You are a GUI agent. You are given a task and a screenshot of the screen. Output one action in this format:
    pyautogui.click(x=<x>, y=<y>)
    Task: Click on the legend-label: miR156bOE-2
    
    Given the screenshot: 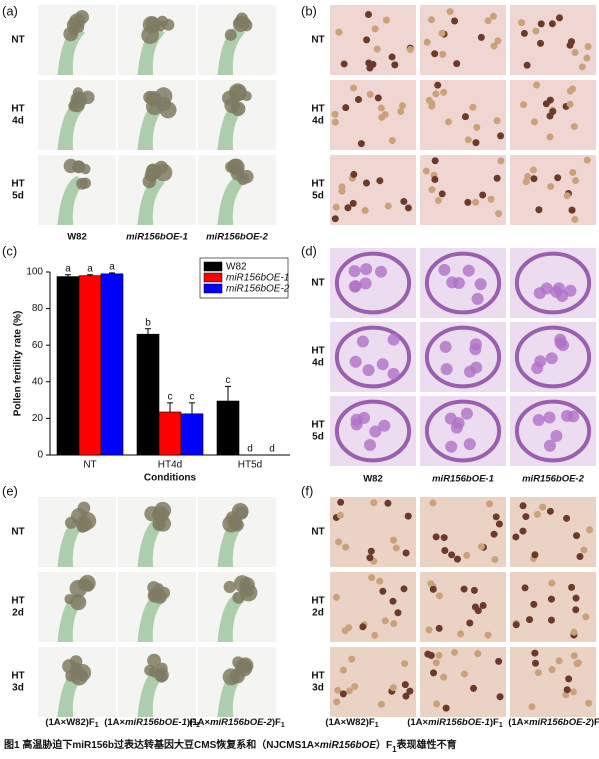 What is the action you would take?
    pyautogui.click(x=258, y=289)
    